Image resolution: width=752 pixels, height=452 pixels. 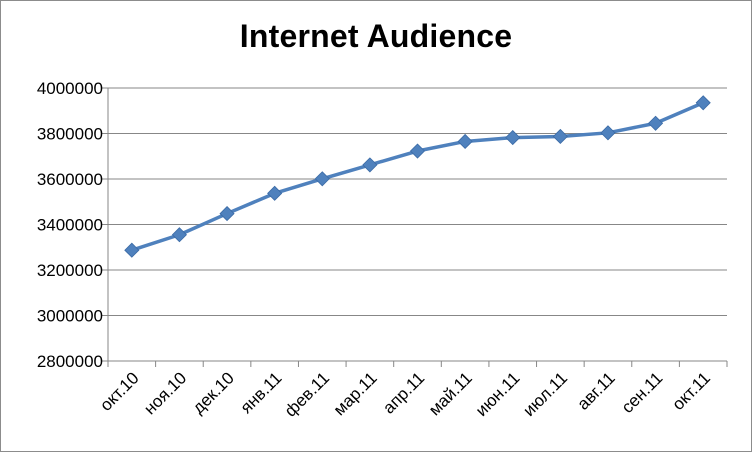 What do you see at coordinates (692, 391) in the screenshot?
I see `x-tick-label: окт.11` at bounding box center [692, 391].